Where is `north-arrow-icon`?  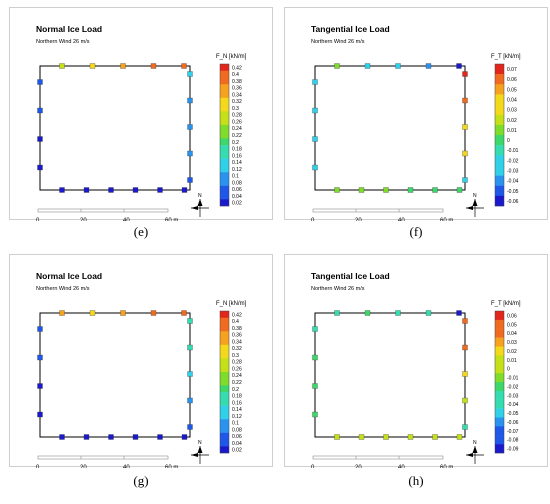
north-arrow-icon is located at coordinates (475, 449).